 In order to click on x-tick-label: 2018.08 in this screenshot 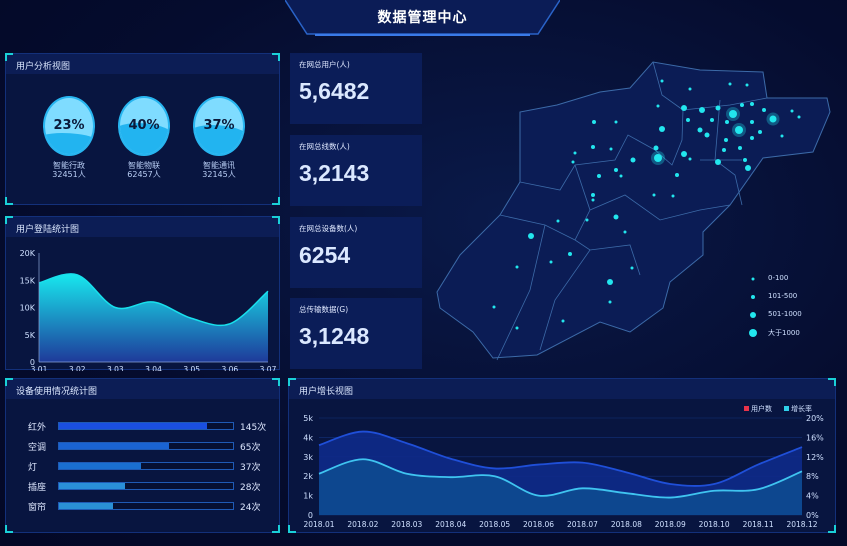, I will do `click(626, 524)`.